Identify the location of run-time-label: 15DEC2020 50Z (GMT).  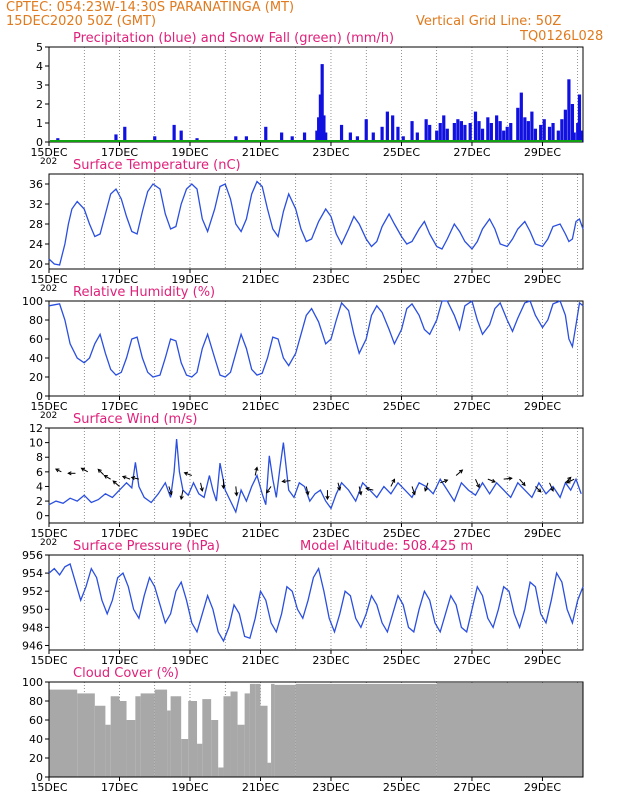
(81, 21).